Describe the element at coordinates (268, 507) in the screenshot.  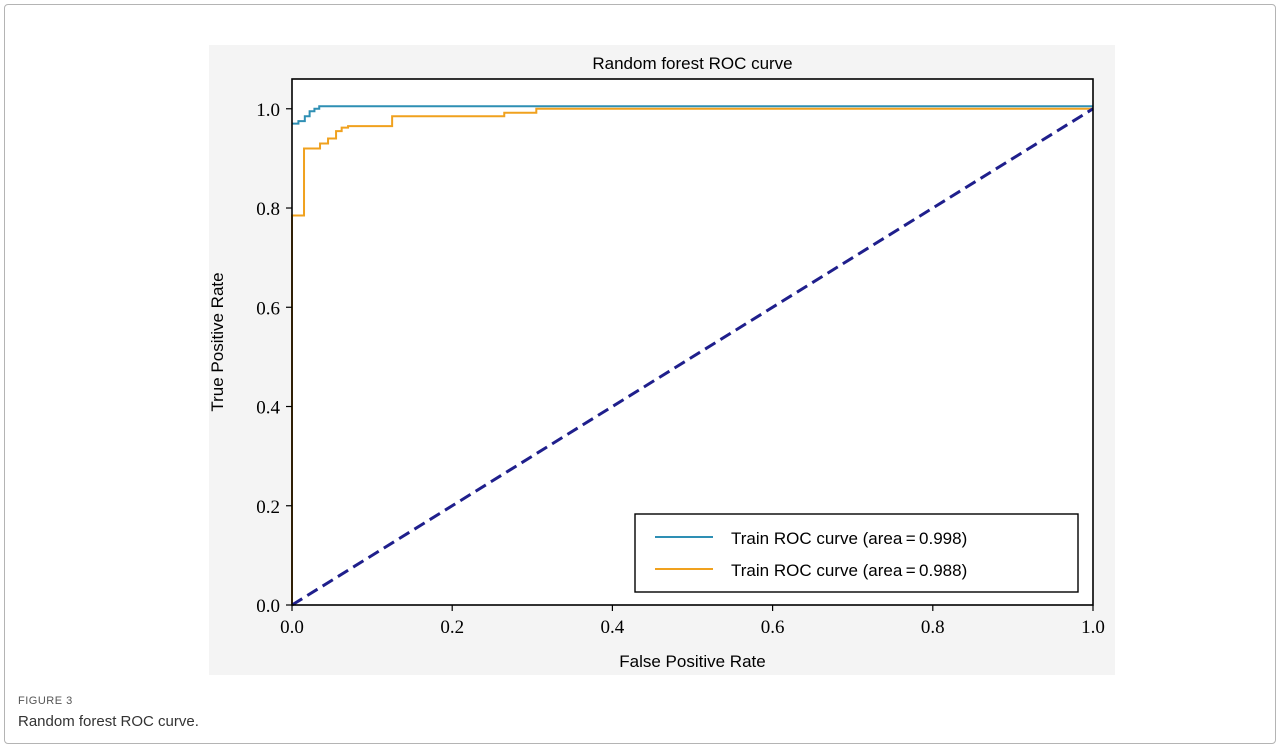
I see `y-tick-label: 0.2` at that location.